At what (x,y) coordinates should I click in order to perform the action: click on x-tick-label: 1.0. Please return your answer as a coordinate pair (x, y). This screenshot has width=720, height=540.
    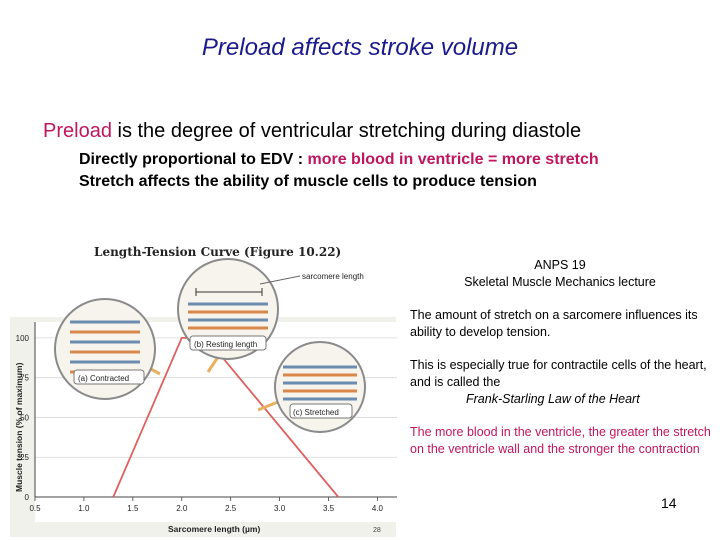
    Looking at the image, I should click on (84, 508).